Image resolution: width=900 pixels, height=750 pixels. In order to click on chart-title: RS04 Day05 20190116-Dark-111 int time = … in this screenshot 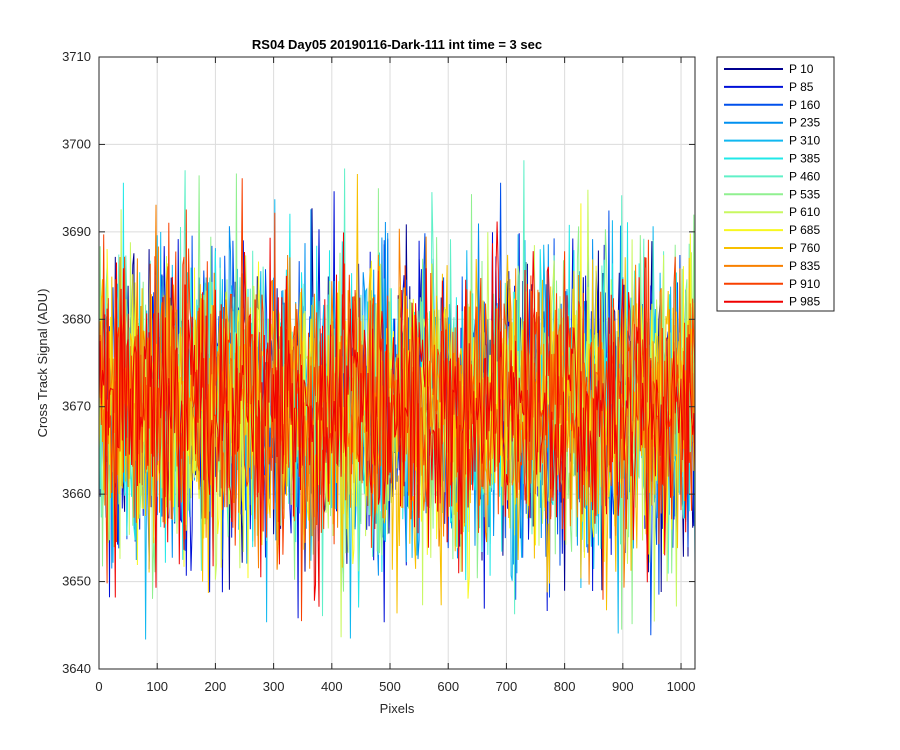, I will do `click(397, 44)`.